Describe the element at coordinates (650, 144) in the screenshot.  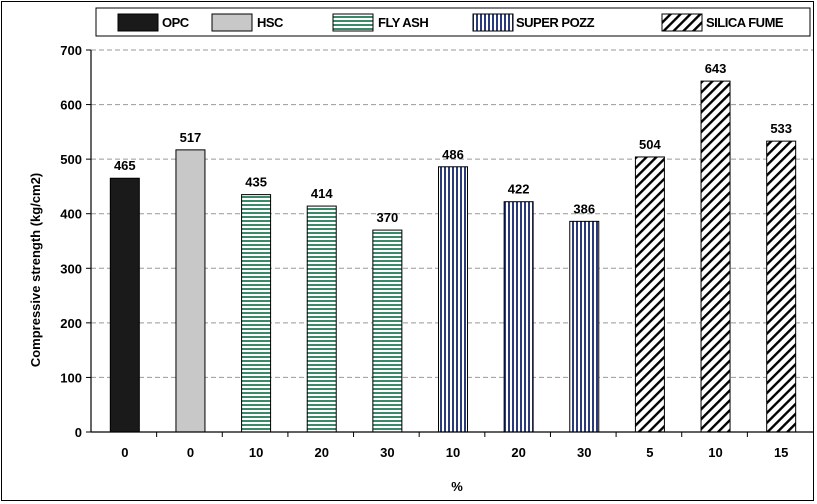
I see `data-label: 504` at that location.